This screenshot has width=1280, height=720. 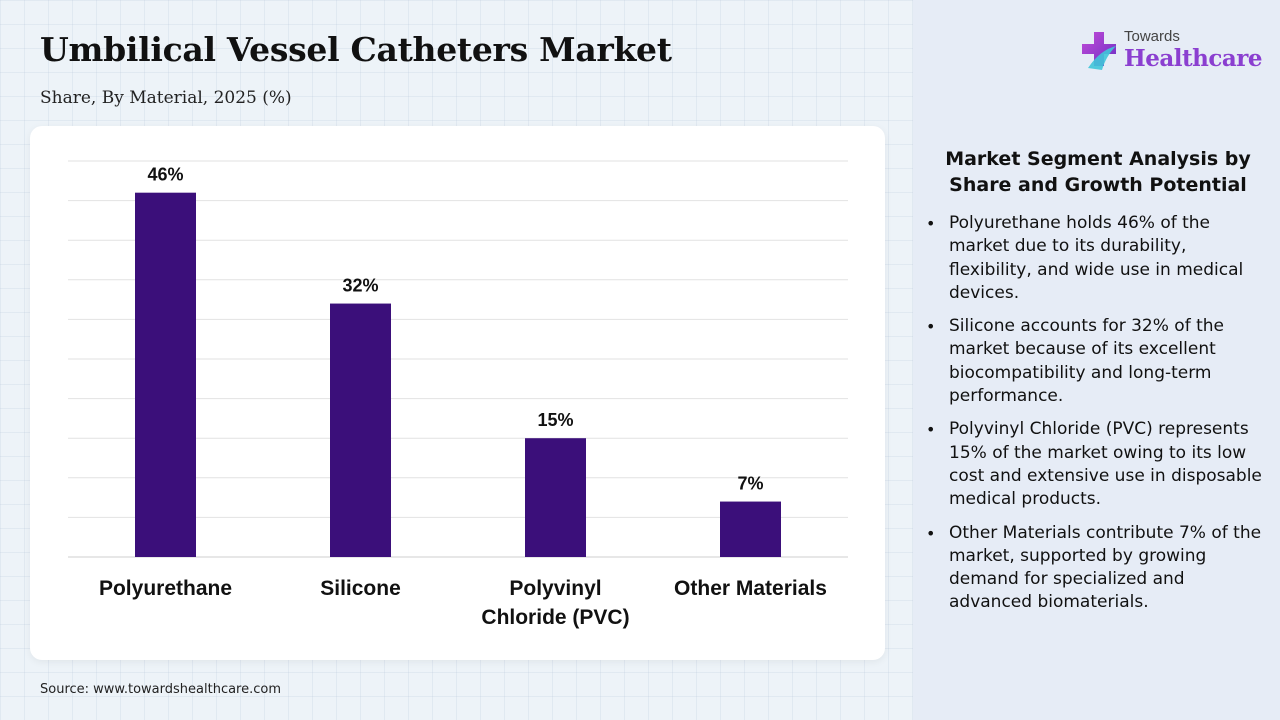 What do you see at coordinates (165, 588) in the screenshot?
I see `x-tick-label: Polyurethane` at bounding box center [165, 588].